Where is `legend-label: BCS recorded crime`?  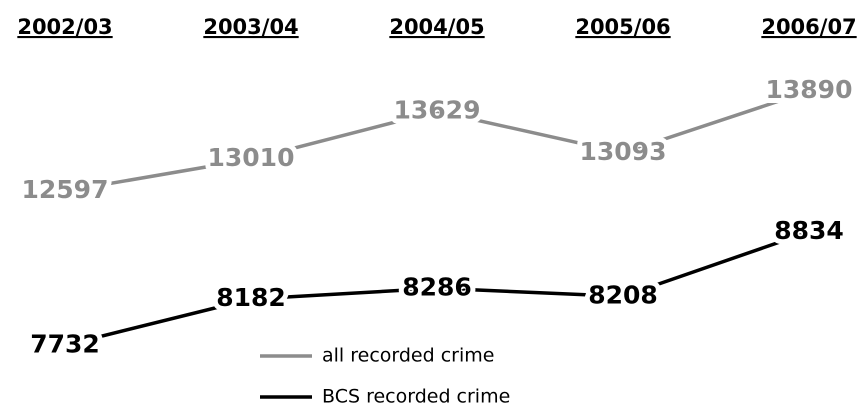
legend-label: BCS recorded crime is located at coordinates (416, 396).